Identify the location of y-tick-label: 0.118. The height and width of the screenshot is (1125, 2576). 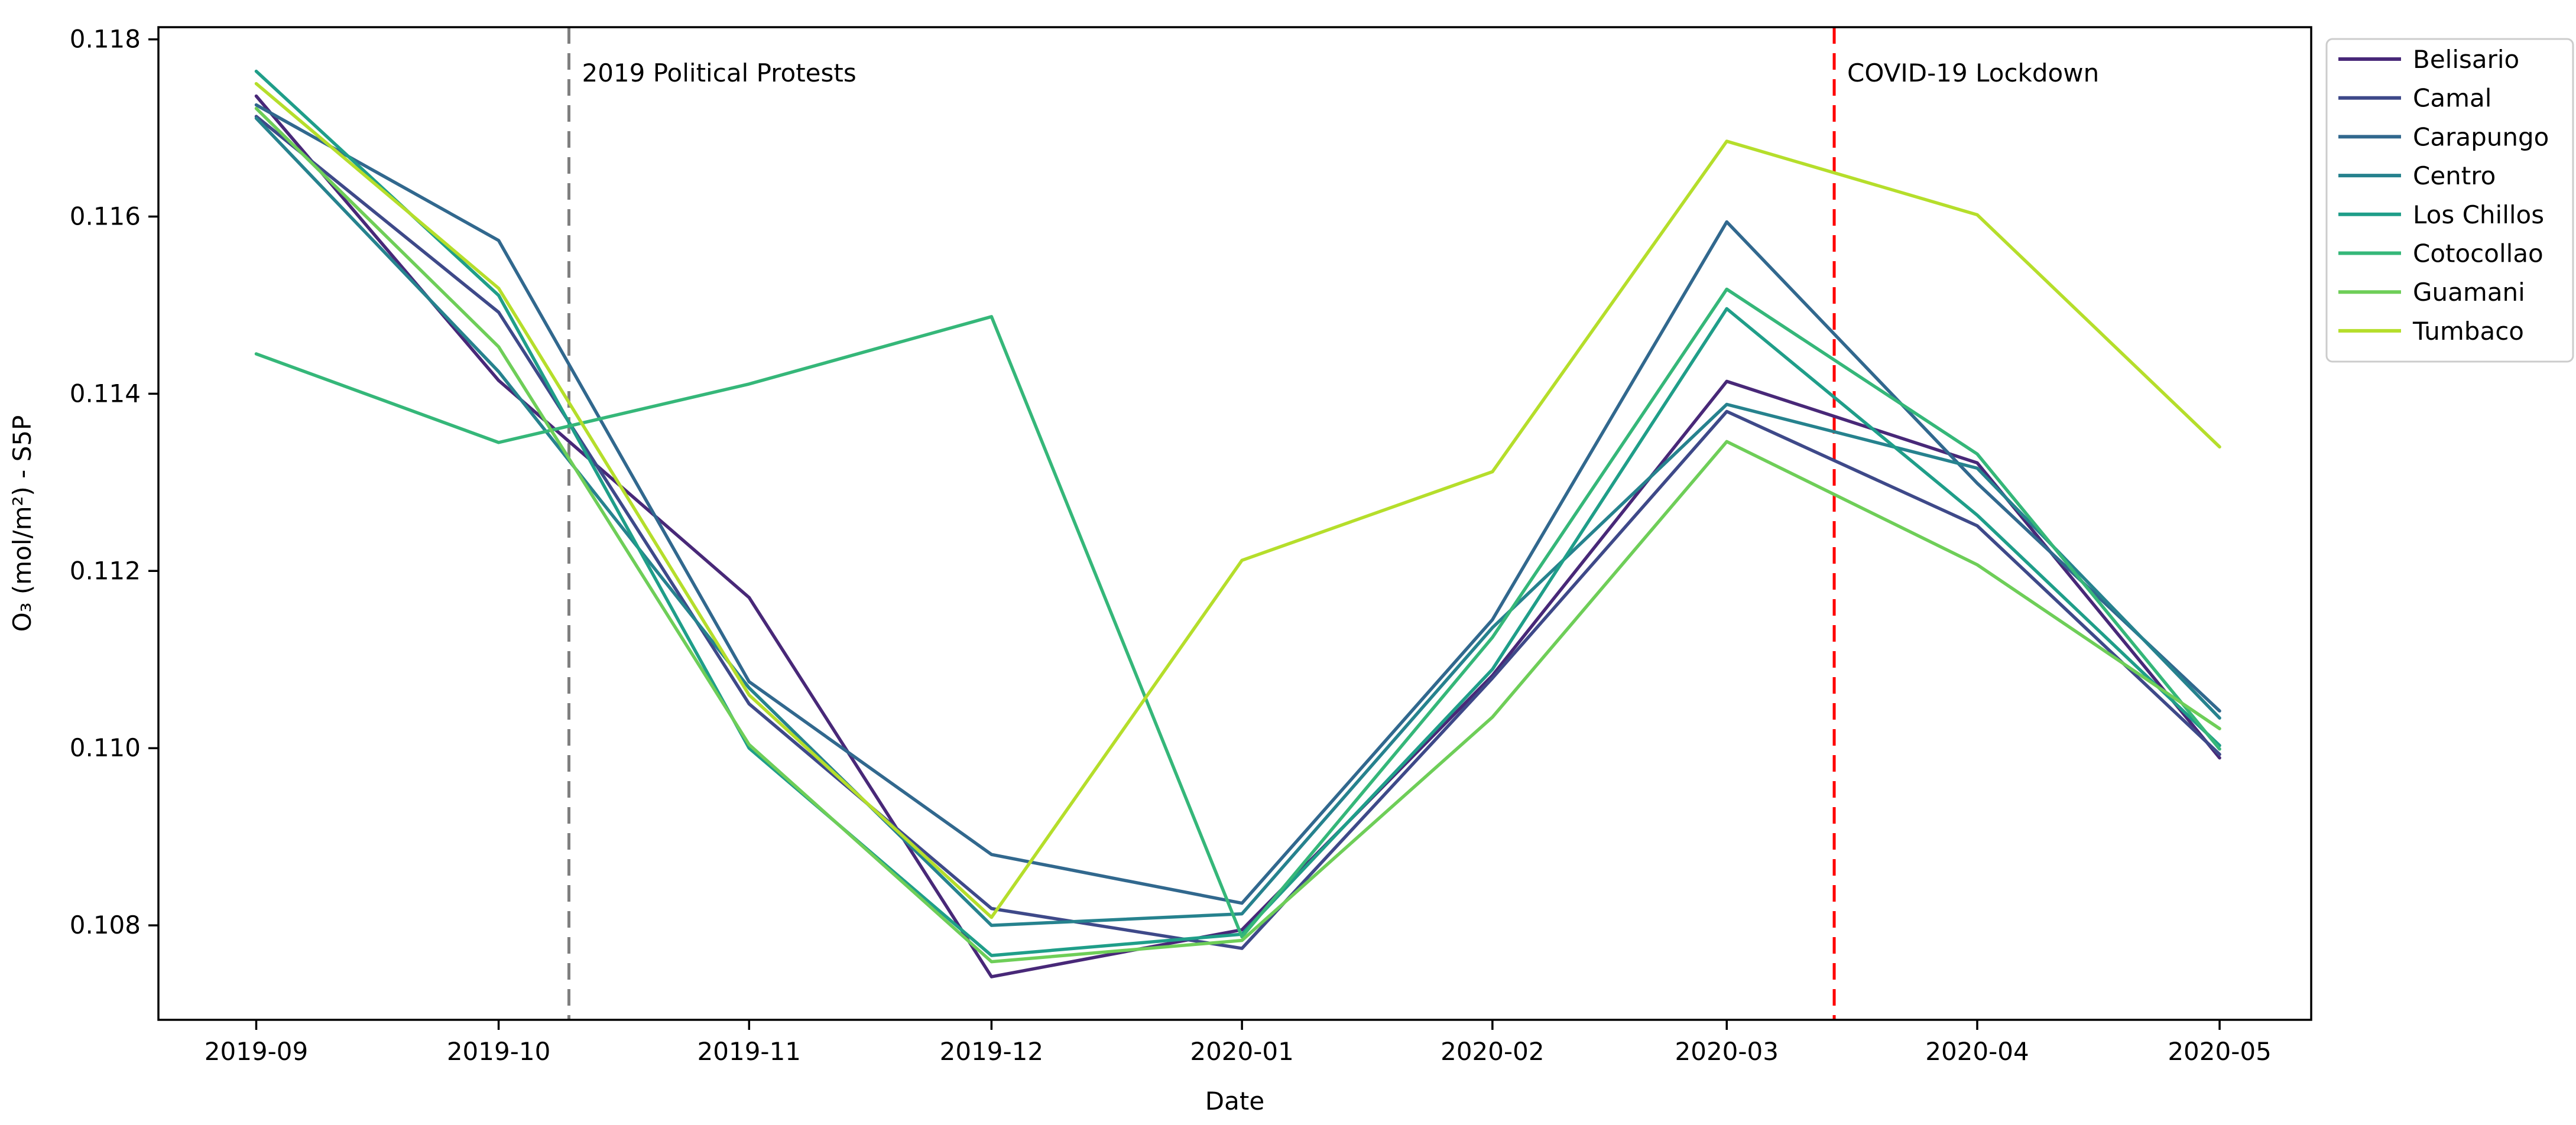
(105, 39).